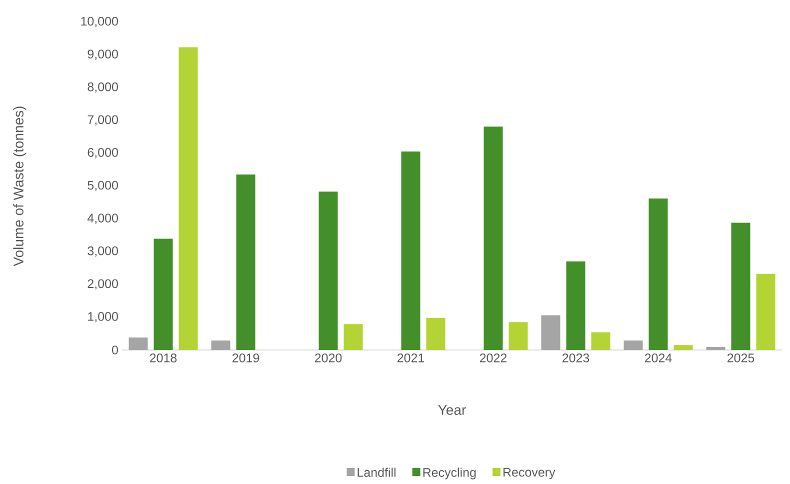  Describe the element at coordinates (19, 186) in the screenshot. I see `y-axis-title: Volume of Waste (tonnes)` at that location.